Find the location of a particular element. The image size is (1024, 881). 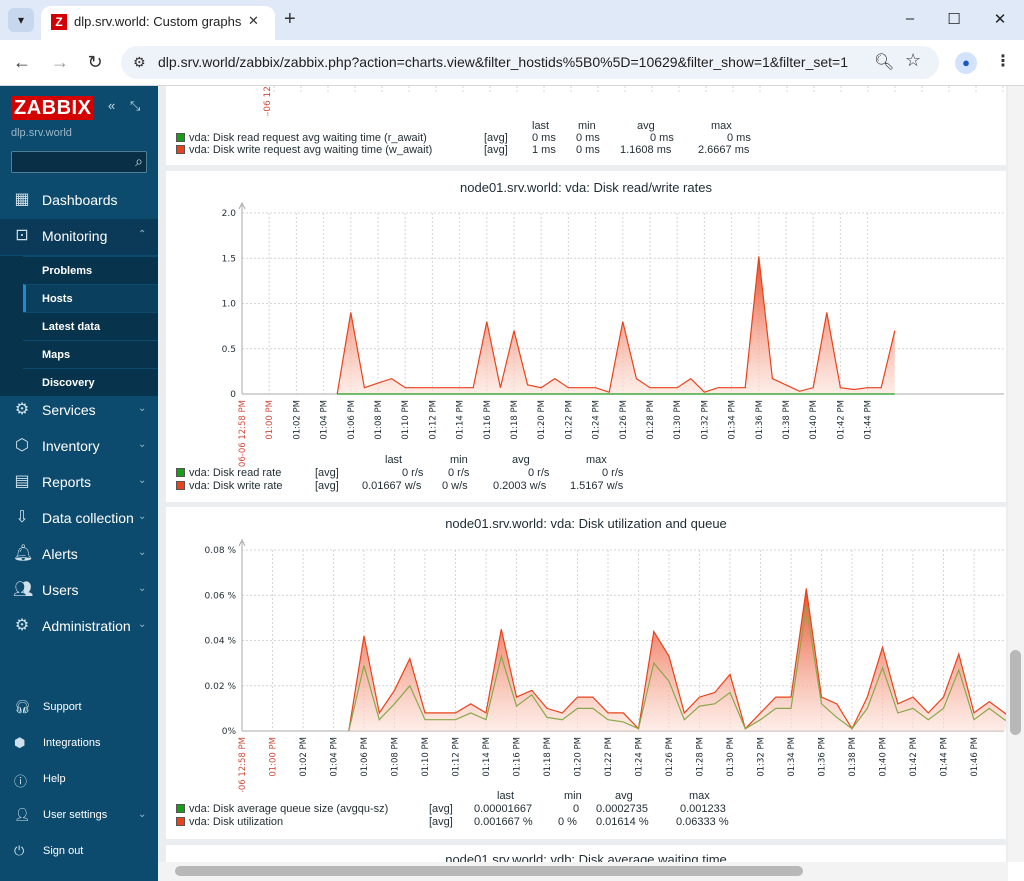

menu-label: Help is located at coordinates (54, 779).